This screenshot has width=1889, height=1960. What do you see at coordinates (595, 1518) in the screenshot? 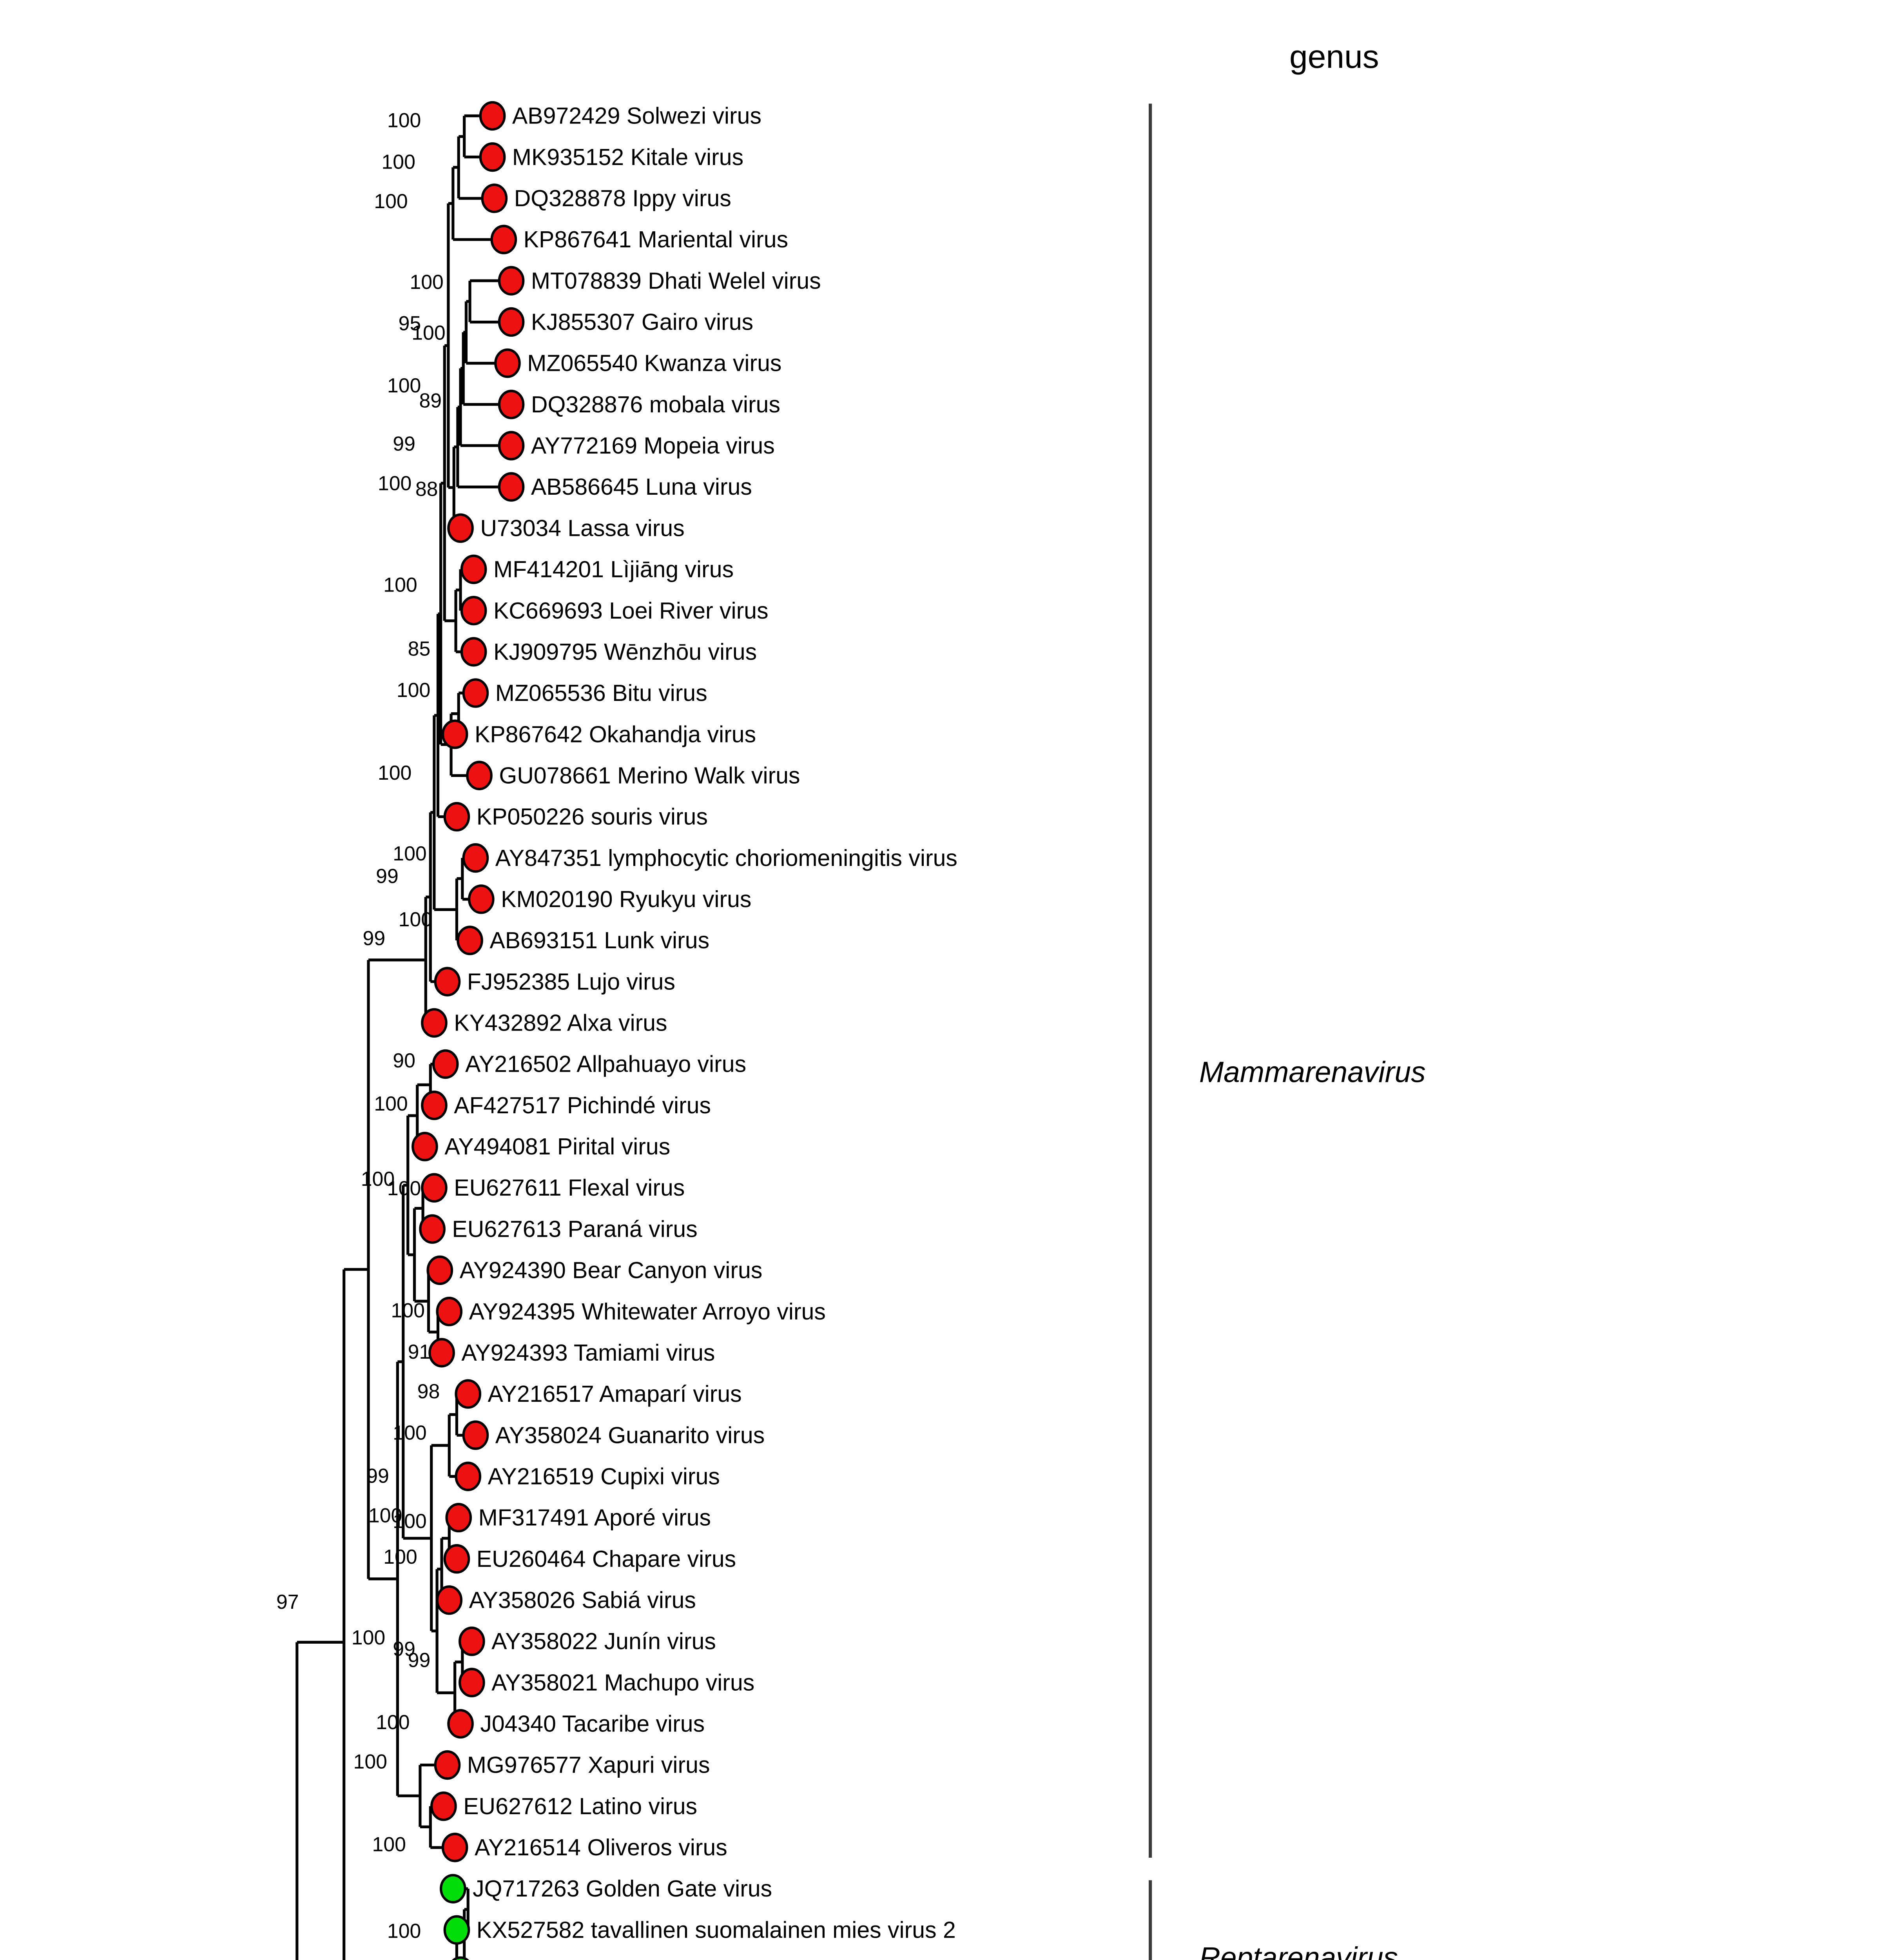
I see `taxon-label: MF317491 Aporé virus` at bounding box center [595, 1518].